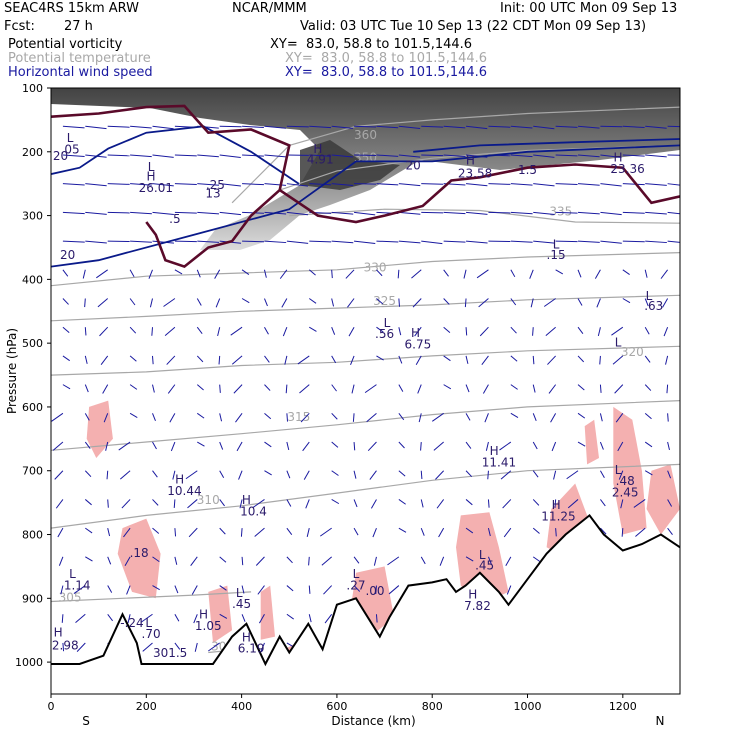  I want to click on field-label-59: 301.5, so click(170, 653).